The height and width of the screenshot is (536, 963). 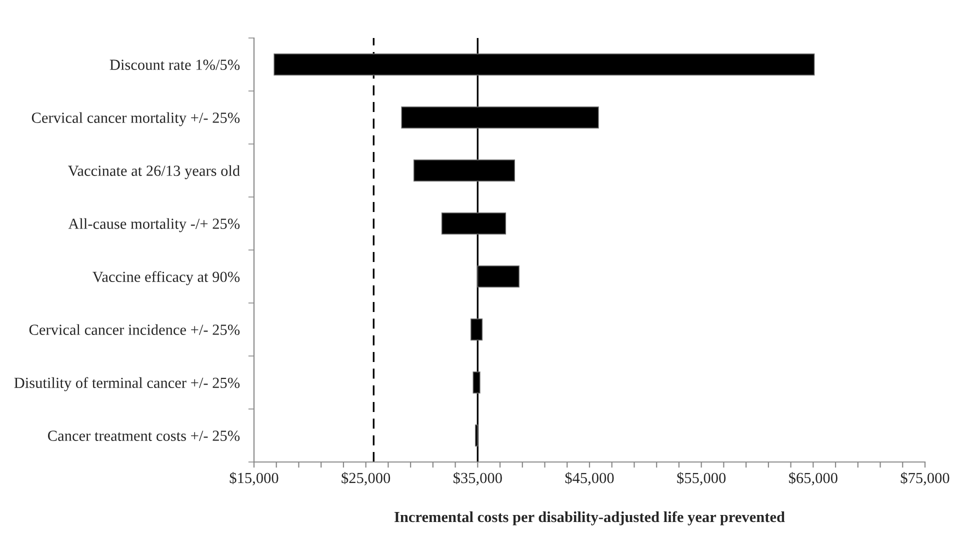 What do you see at coordinates (701, 479) in the screenshot?
I see `x-tick-label: $55,000` at bounding box center [701, 479].